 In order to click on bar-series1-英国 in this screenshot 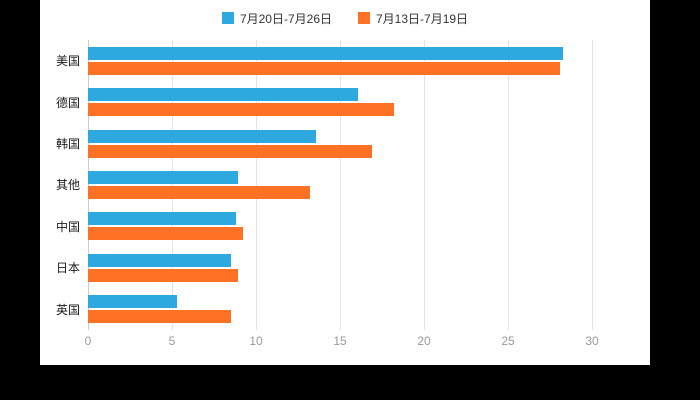, I will do `click(133, 302)`.